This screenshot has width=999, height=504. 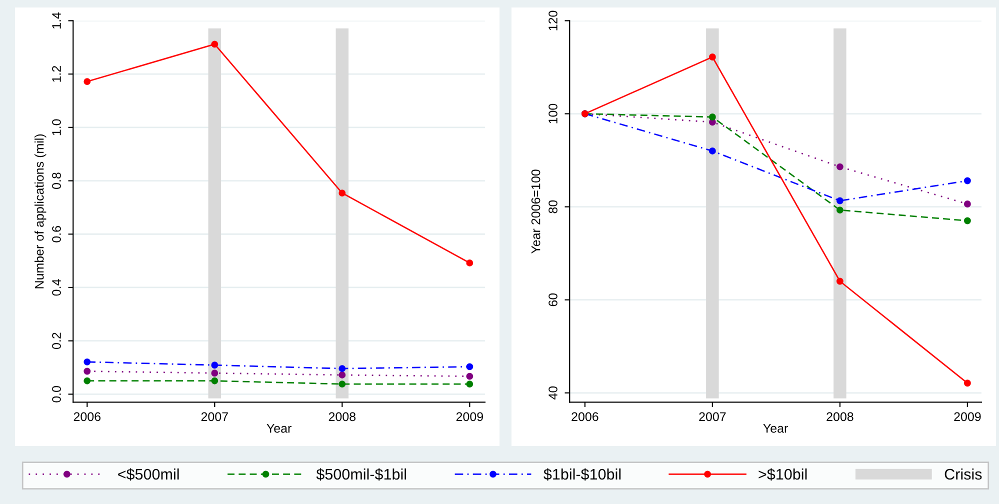 What do you see at coordinates (40, 211) in the screenshot?
I see `y-axis-title: Number of applications (mil)` at bounding box center [40, 211].